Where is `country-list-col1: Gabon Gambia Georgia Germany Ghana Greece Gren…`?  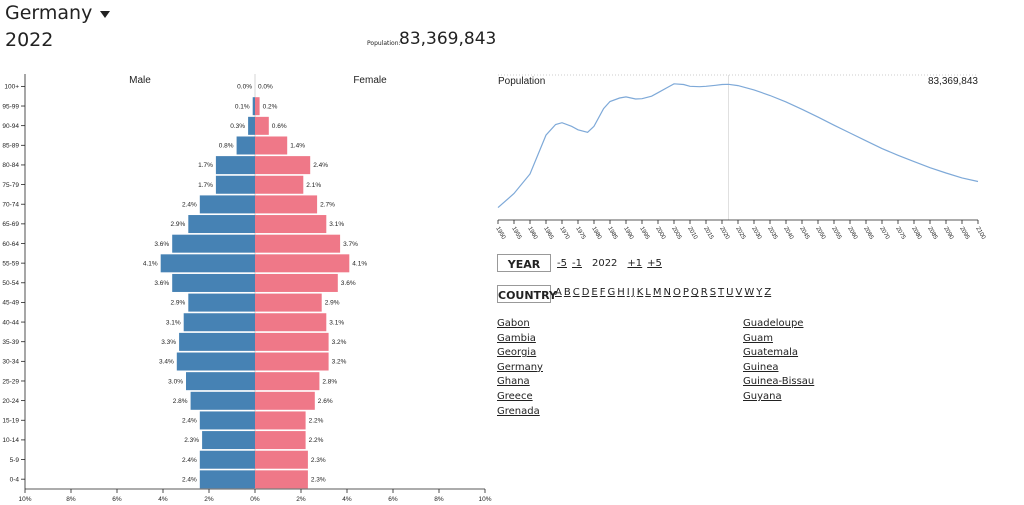
country-list-col1: Gabon Gambia Georgia Germany Ghana Greece Gren… is located at coordinates (520, 369).